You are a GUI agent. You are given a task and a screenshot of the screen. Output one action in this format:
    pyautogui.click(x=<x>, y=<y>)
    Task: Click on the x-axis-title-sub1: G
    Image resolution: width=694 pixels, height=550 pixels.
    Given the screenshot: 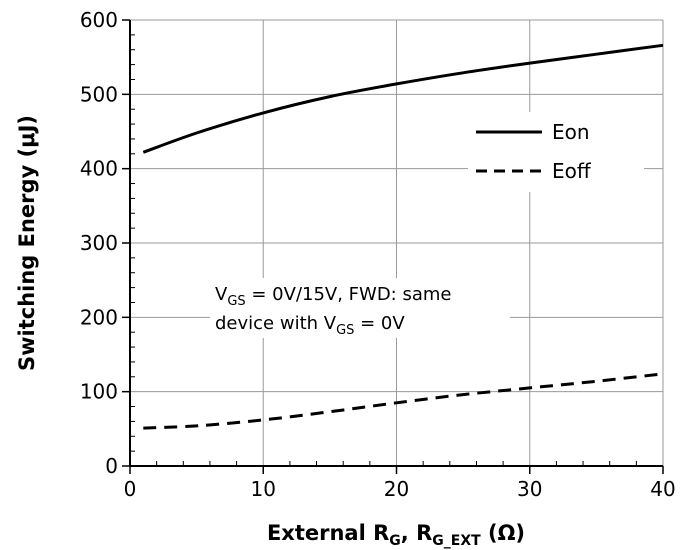 What is the action you would take?
    pyautogui.click(x=395, y=541)
    